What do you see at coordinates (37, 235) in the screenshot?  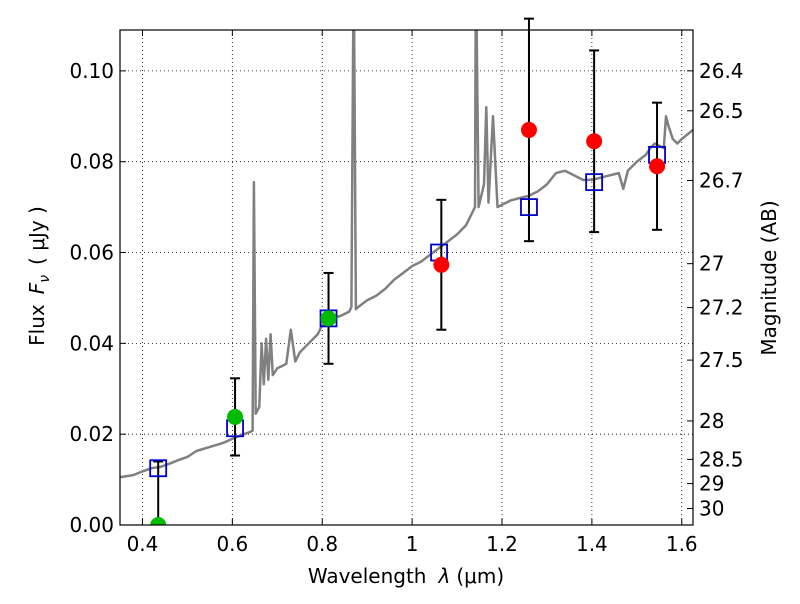 I see `y-axis-label-unit: ( μJy )` at bounding box center [37, 235].